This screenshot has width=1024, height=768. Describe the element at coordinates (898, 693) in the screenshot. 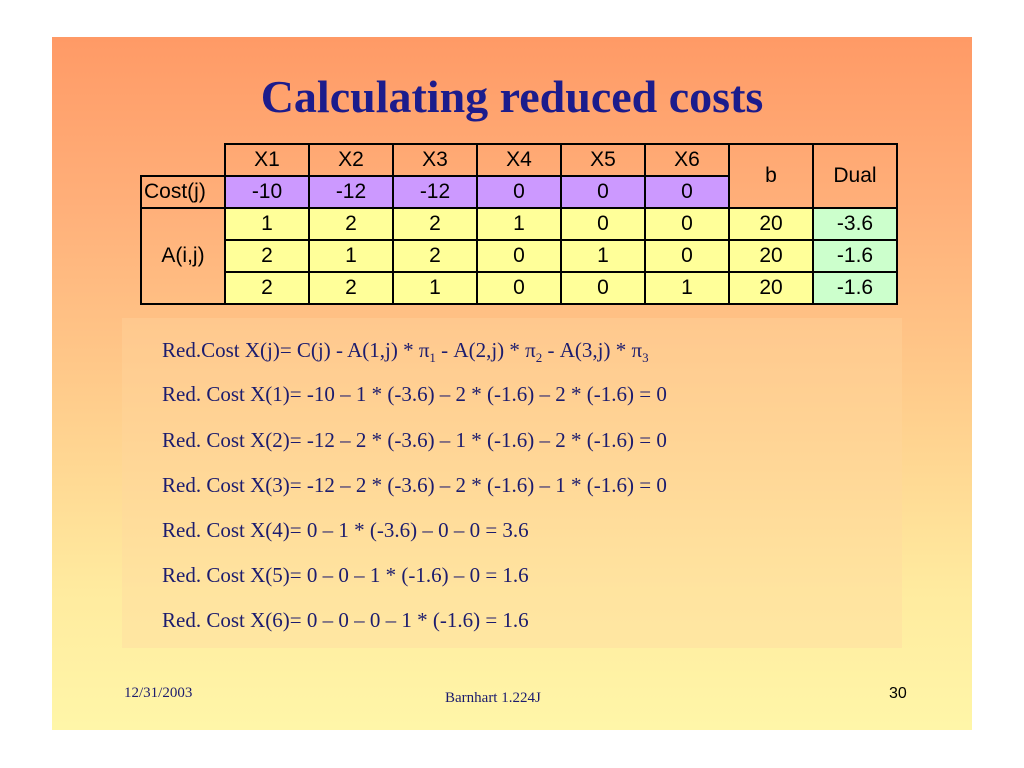

I see `page-number: 30` at that location.